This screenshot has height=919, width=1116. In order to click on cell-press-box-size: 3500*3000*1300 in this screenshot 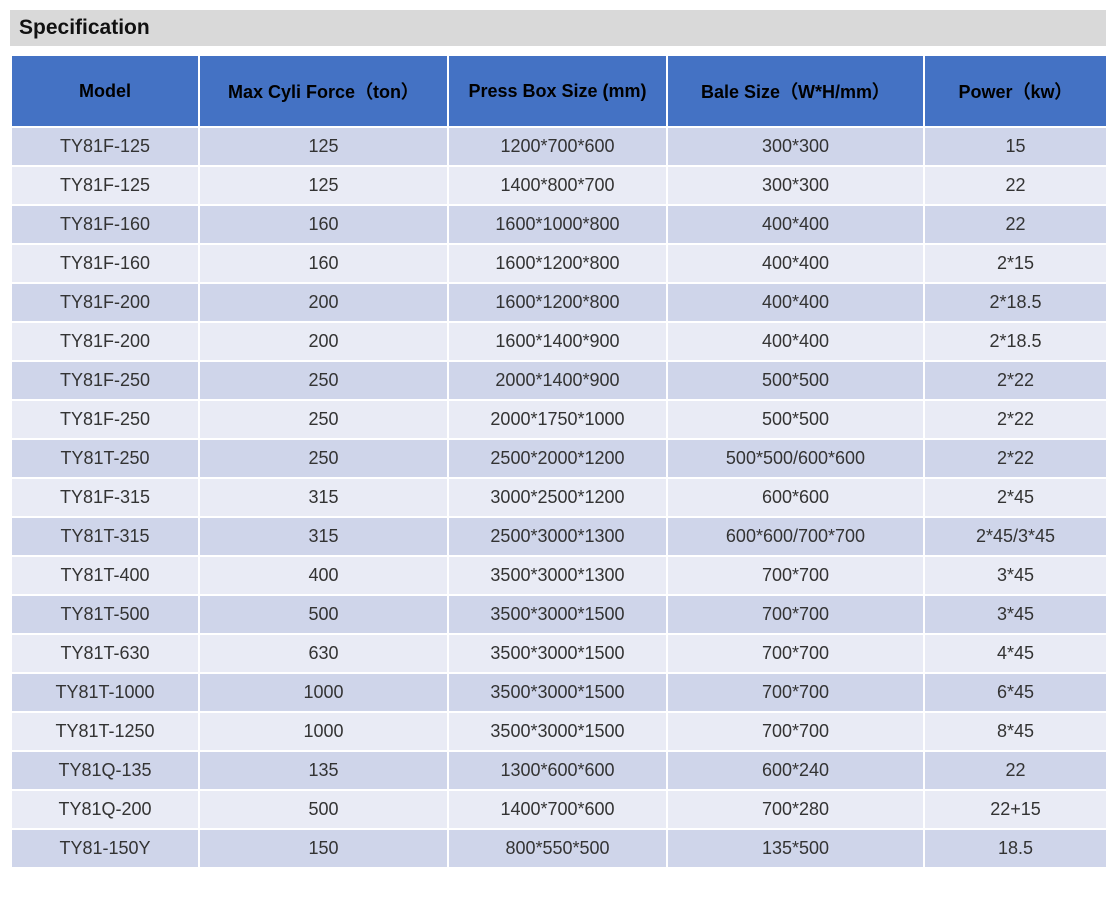, I will do `click(557, 575)`.